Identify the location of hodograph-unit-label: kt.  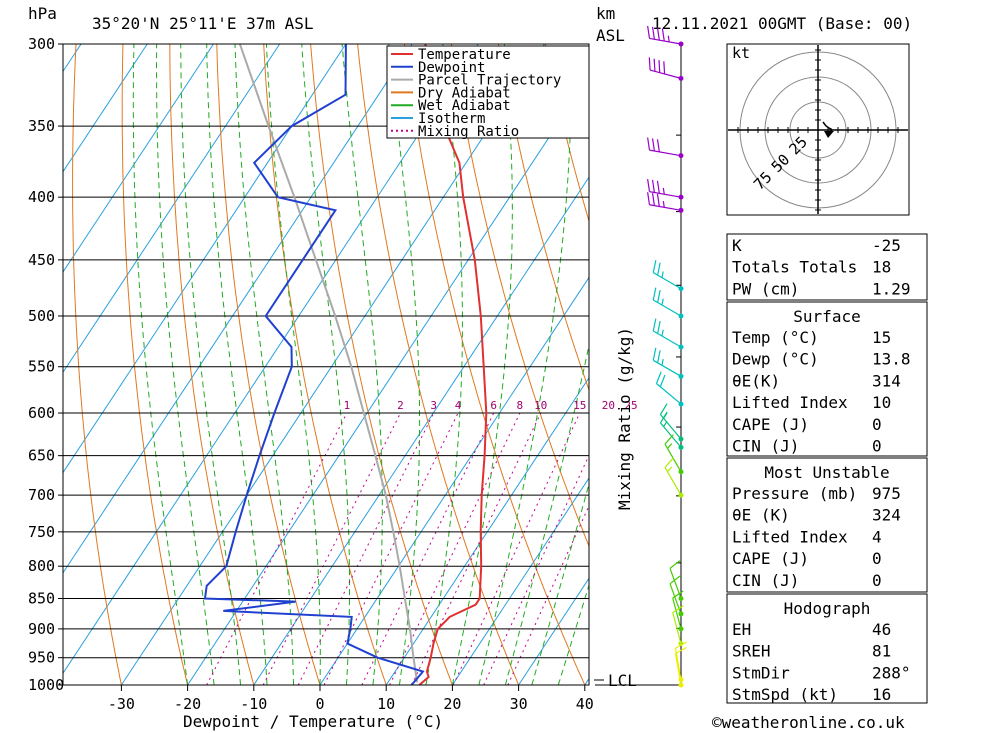
(741, 53).